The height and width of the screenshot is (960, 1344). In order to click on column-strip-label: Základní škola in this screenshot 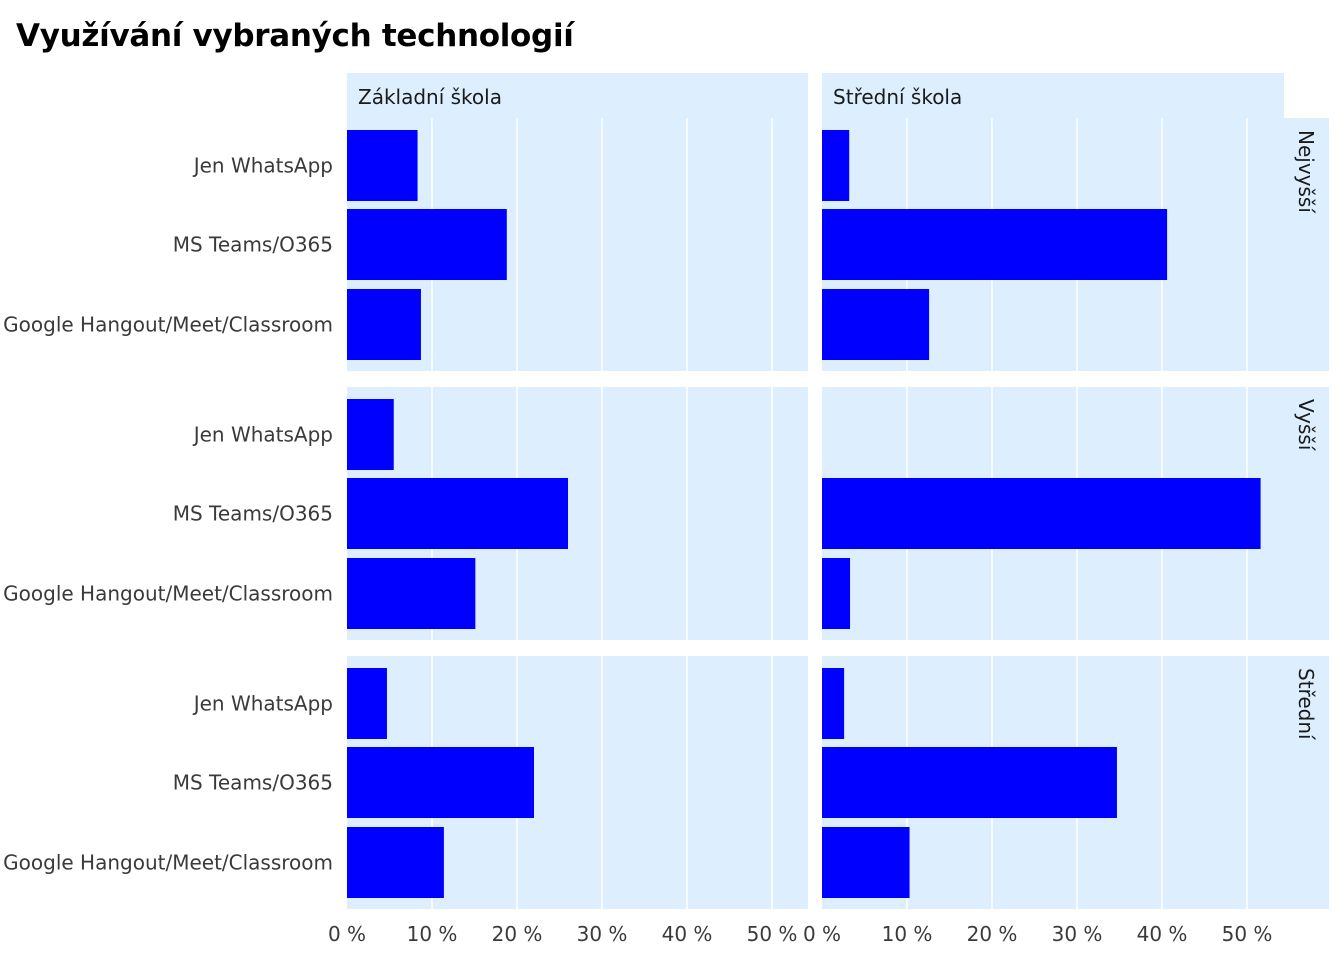, I will do `click(430, 97)`.